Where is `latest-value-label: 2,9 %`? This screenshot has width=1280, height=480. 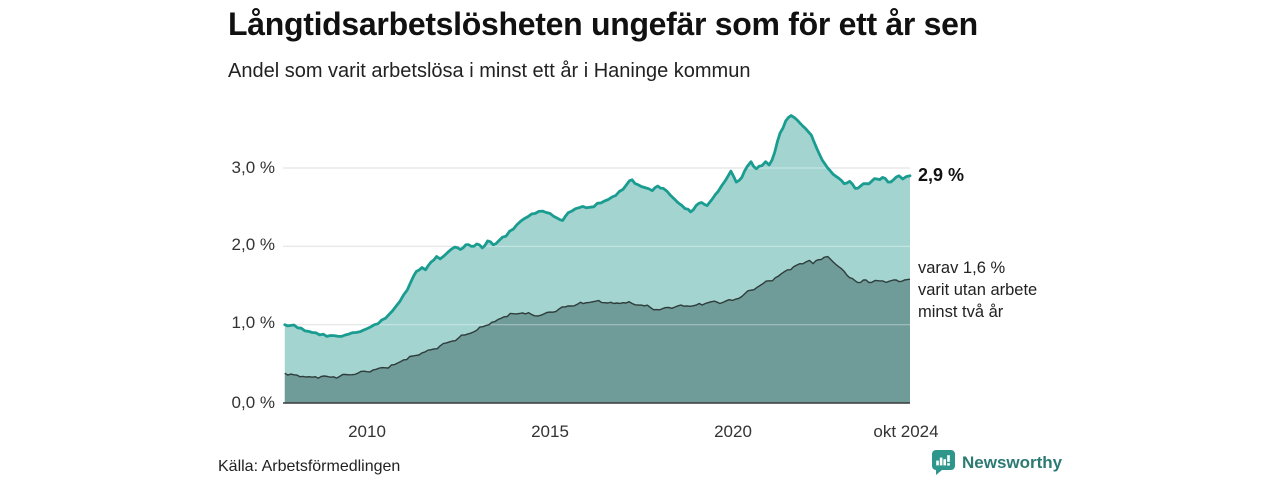
latest-value-label: 2,9 % is located at coordinates (941, 175).